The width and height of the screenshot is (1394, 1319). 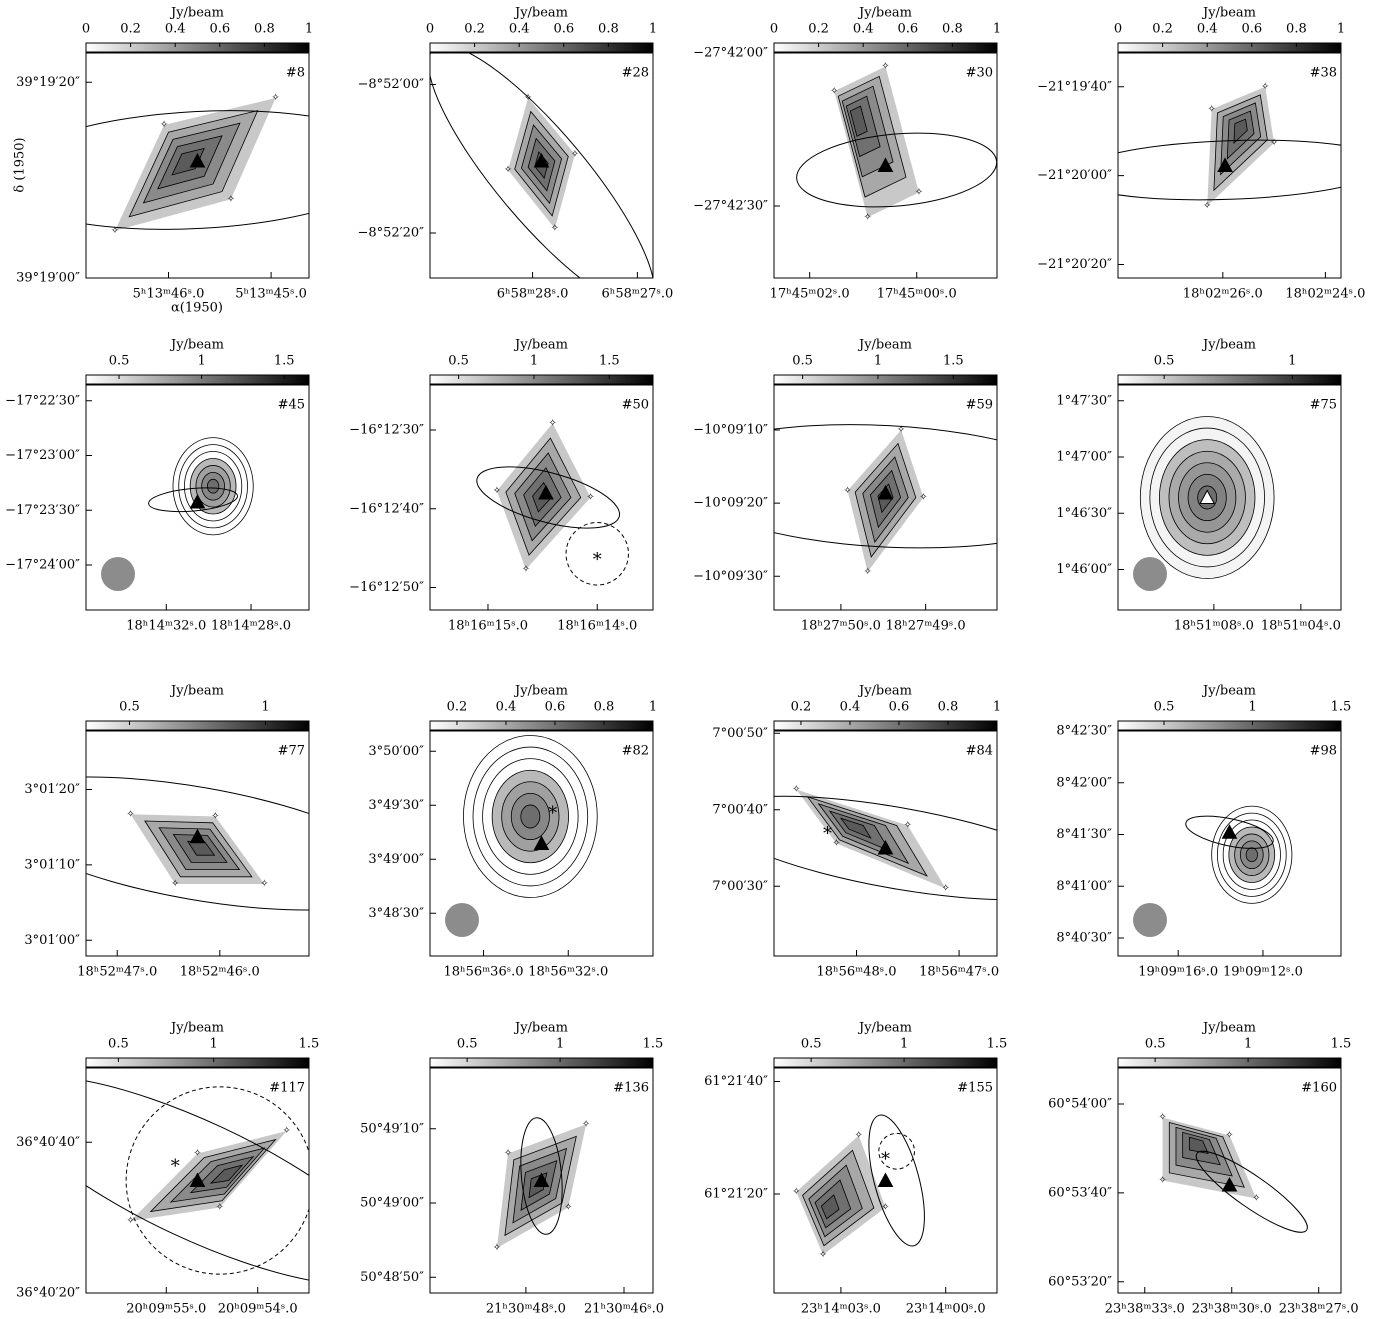 What do you see at coordinates (488, 626) in the screenshot?
I see `x-tick-label: 18ʰ16ᵐ15ˢ.0` at bounding box center [488, 626].